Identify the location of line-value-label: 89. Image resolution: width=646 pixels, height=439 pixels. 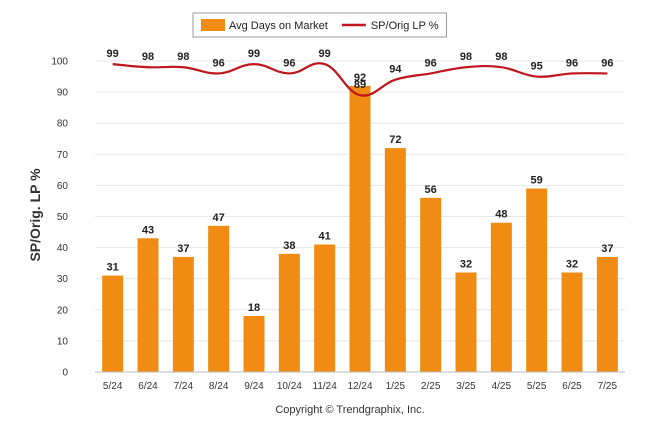
(360, 85).